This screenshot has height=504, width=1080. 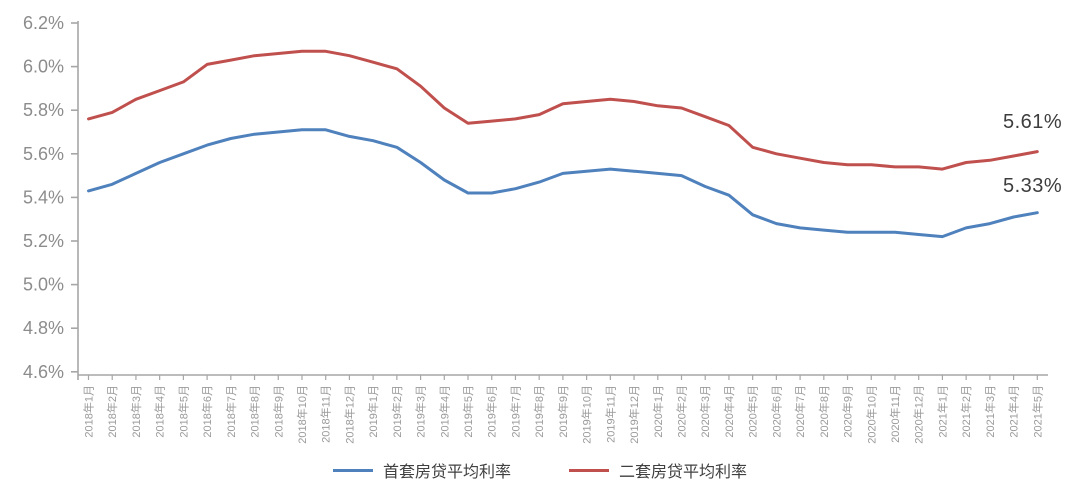 I want to click on svg-text: 2020年1月, so click(x=658, y=411).